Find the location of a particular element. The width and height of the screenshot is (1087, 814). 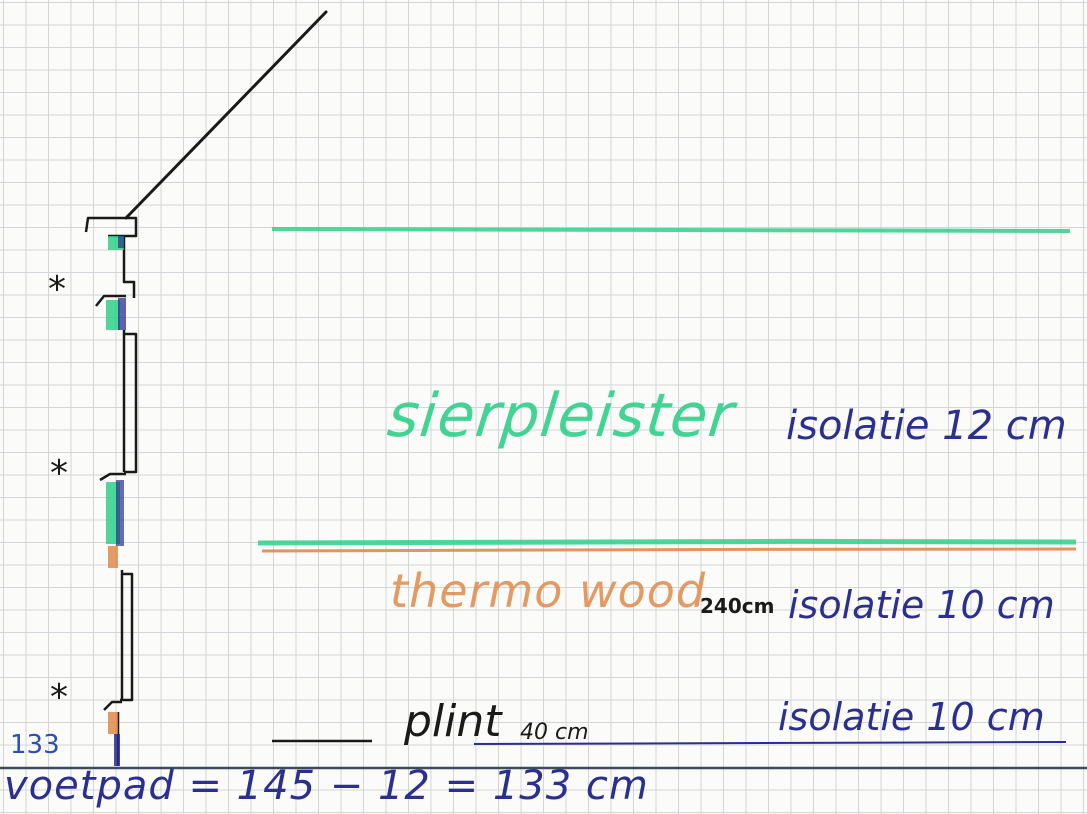

thermowood-label: thermo wood is located at coordinates (548, 591).